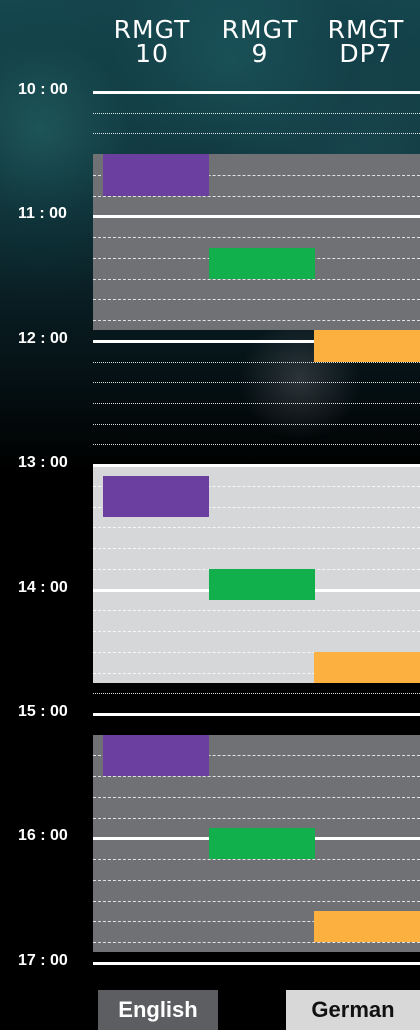  I want to click on time-label: 11 : 00, so click(42, 214).